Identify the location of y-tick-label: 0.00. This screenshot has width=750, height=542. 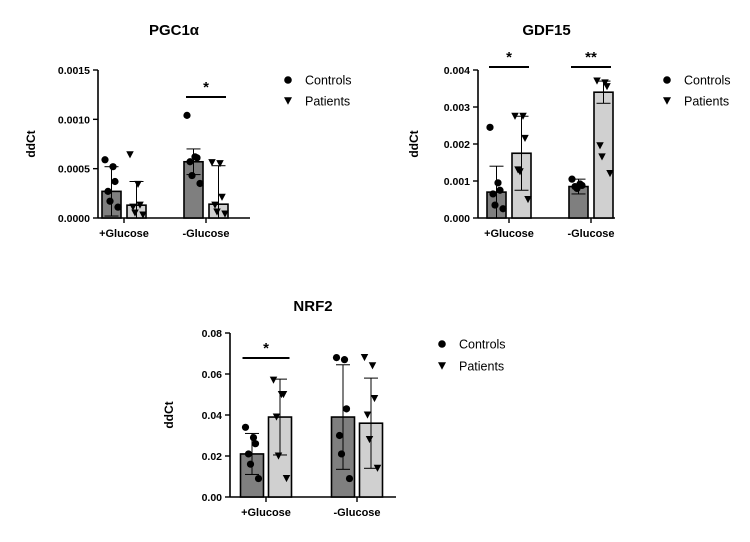
(212, 498).